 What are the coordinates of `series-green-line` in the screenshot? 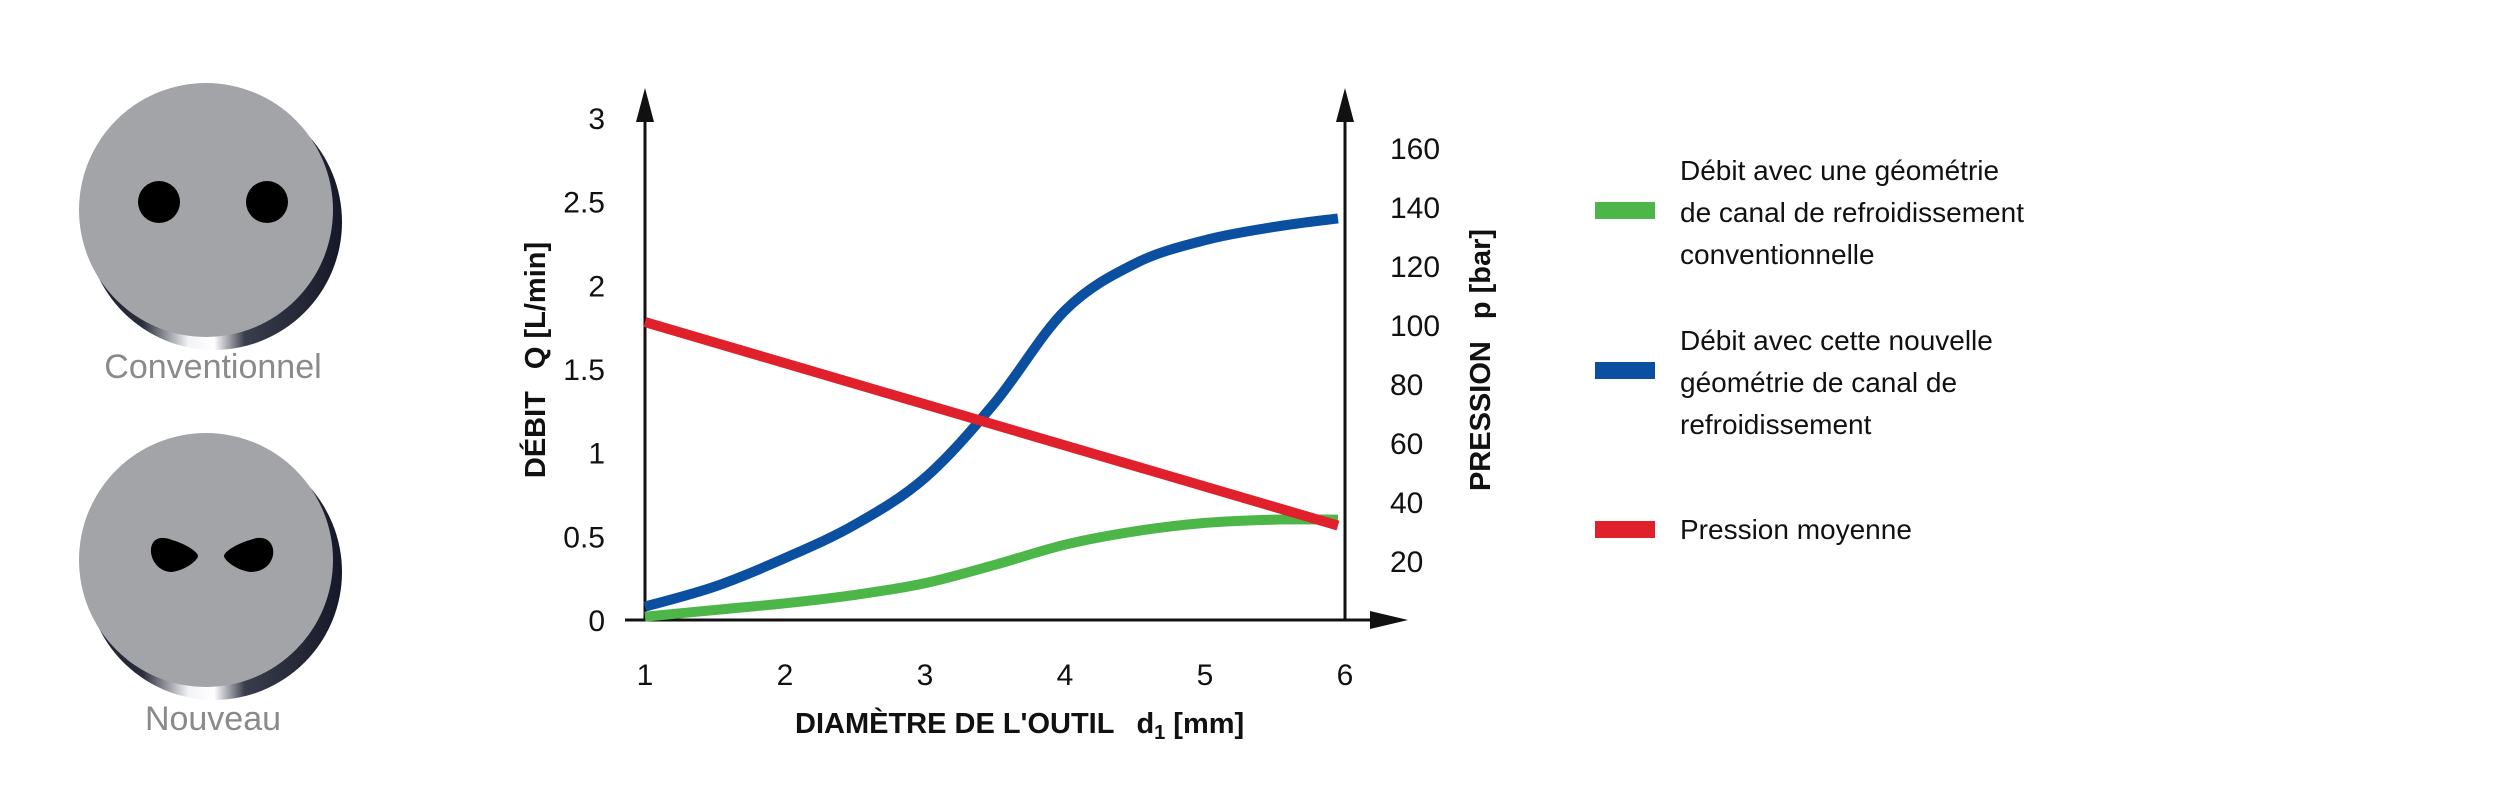 It's located at (991, 568).